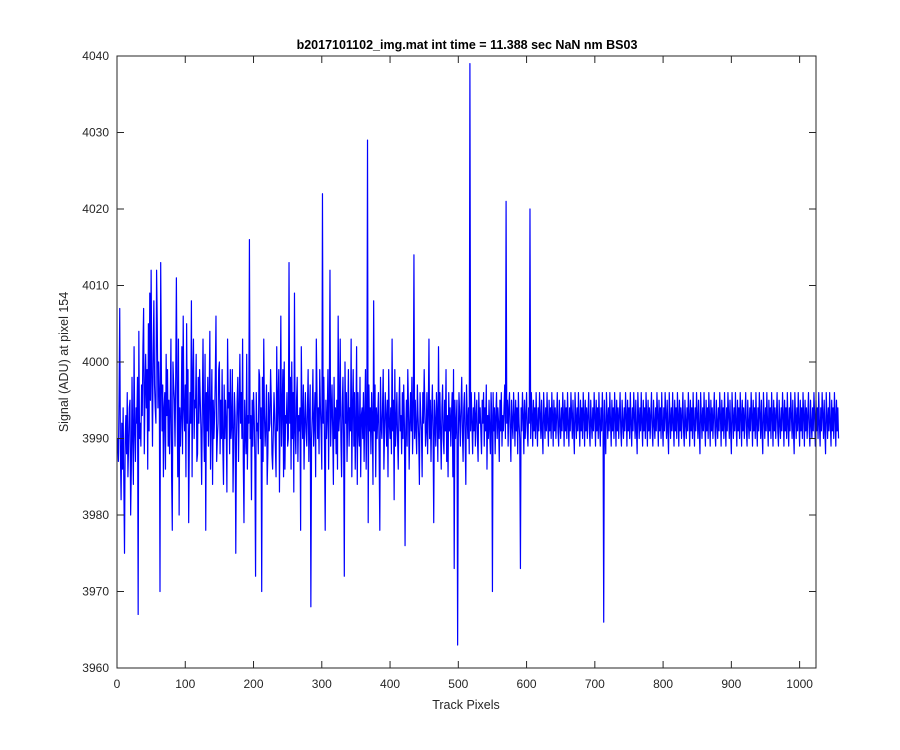 The image size is (900, 750). Describe the element at coordinates (95, 439) in the screenshot. I see `y-tick-label: 3990` at that location.